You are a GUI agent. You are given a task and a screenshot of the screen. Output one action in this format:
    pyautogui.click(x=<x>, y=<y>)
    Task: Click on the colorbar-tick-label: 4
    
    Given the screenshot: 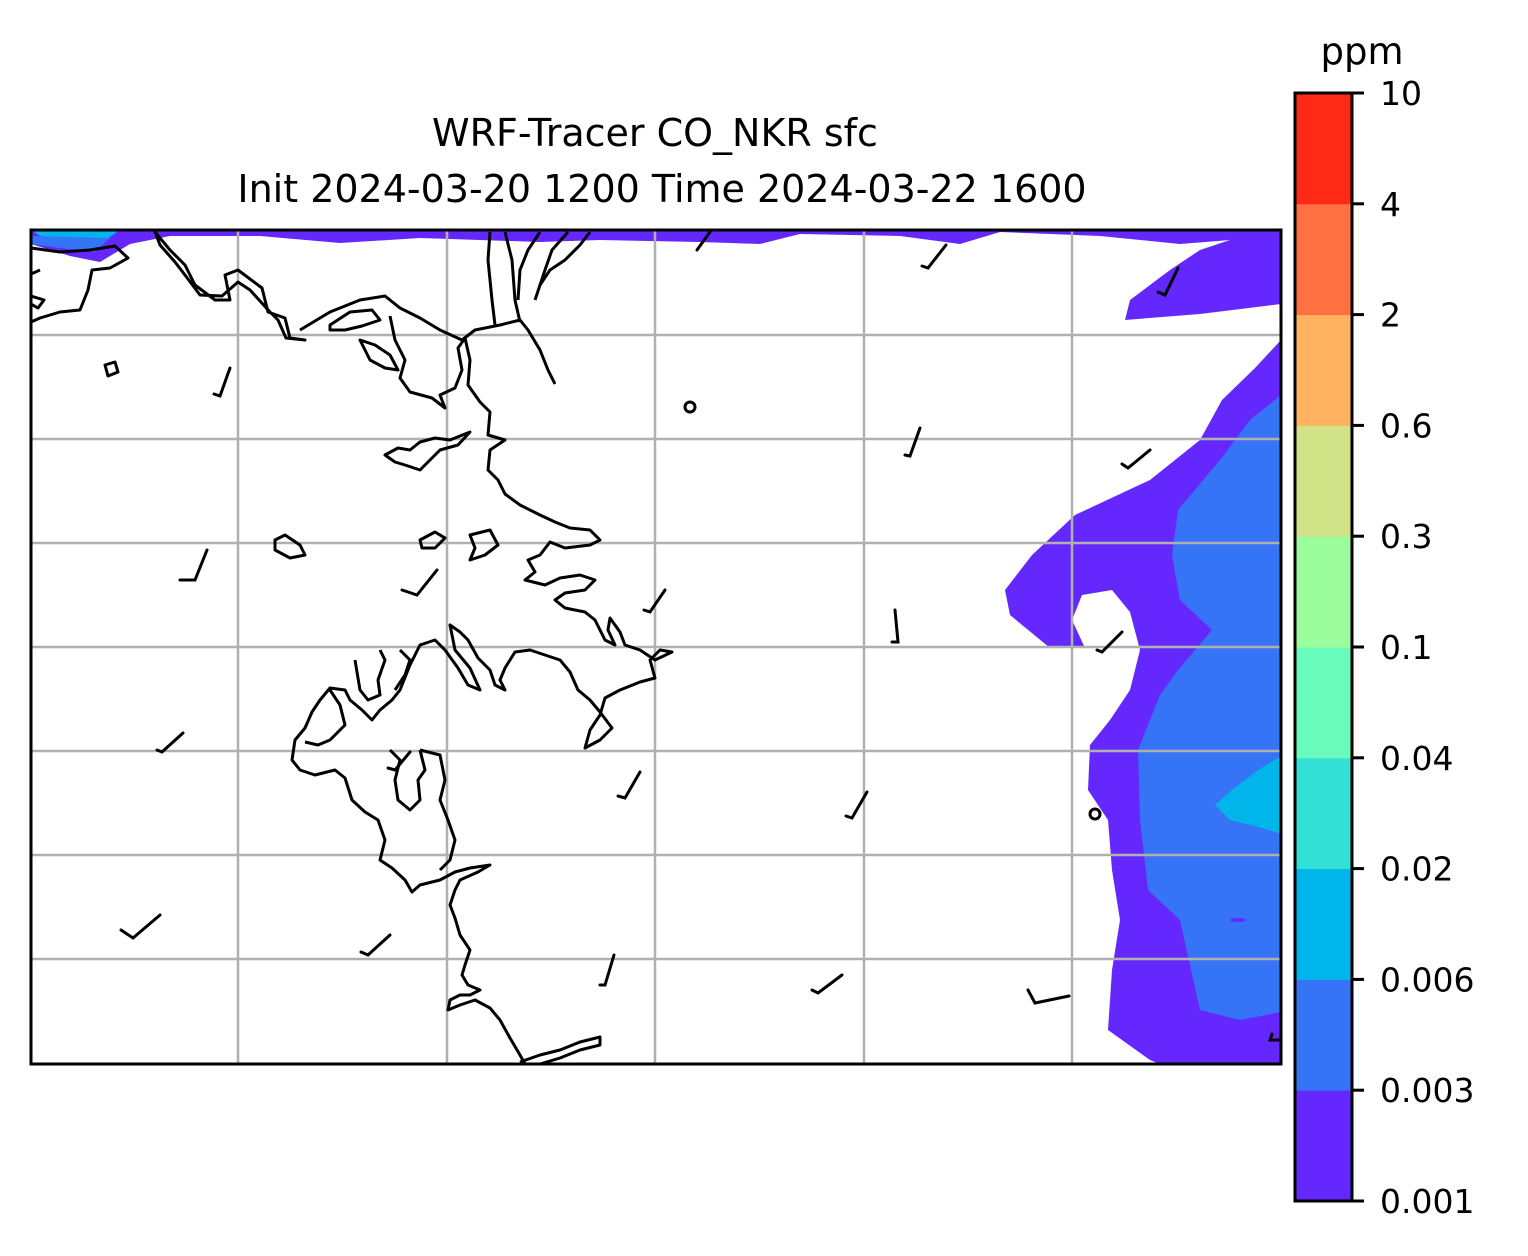 What is the action you would take?
    pyautogui.click(x=1390, y=204)
    